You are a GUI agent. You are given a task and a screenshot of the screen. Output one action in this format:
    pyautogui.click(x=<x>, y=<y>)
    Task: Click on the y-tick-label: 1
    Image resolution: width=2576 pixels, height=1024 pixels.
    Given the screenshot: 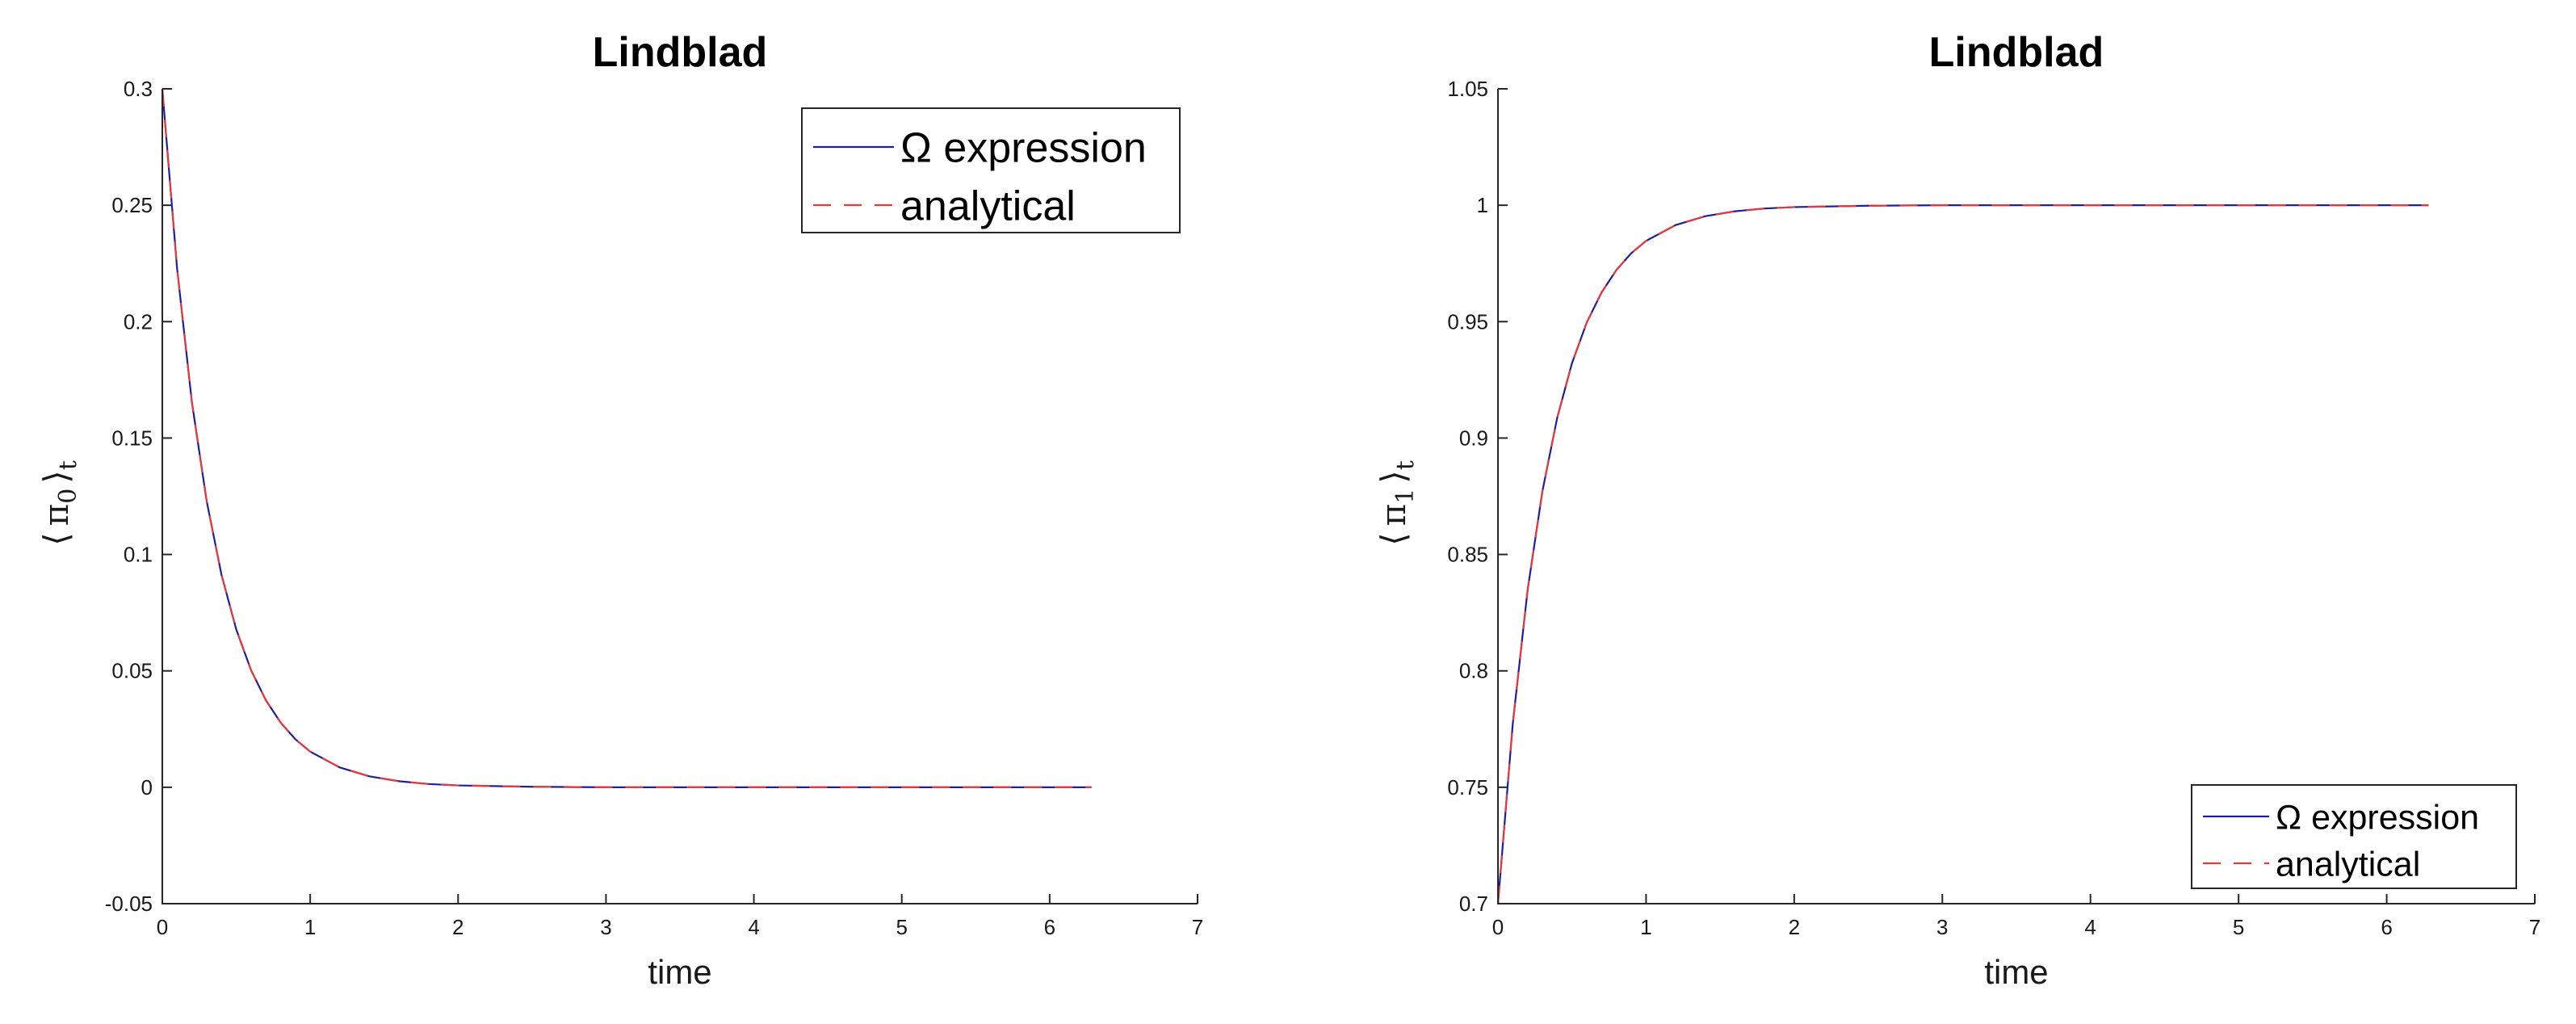 What is the action you would take?
    pyautogui.click(x=1482, y=205)
    